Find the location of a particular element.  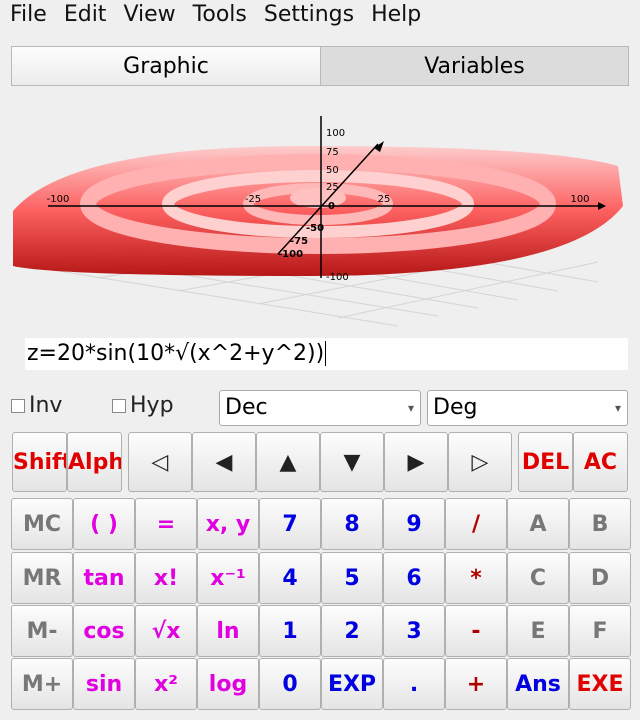

key-button: MC is located at coordinates (42, 524).